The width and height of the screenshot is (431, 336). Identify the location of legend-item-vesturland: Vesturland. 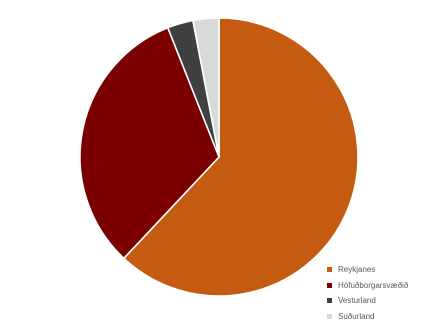
(367, 301).